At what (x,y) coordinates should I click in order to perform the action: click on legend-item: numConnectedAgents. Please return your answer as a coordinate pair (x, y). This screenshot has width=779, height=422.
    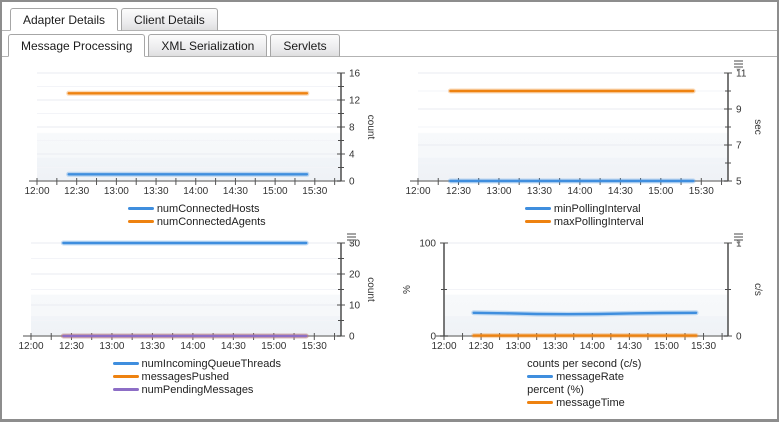
    Looking at the image, I should click on (196, 221).